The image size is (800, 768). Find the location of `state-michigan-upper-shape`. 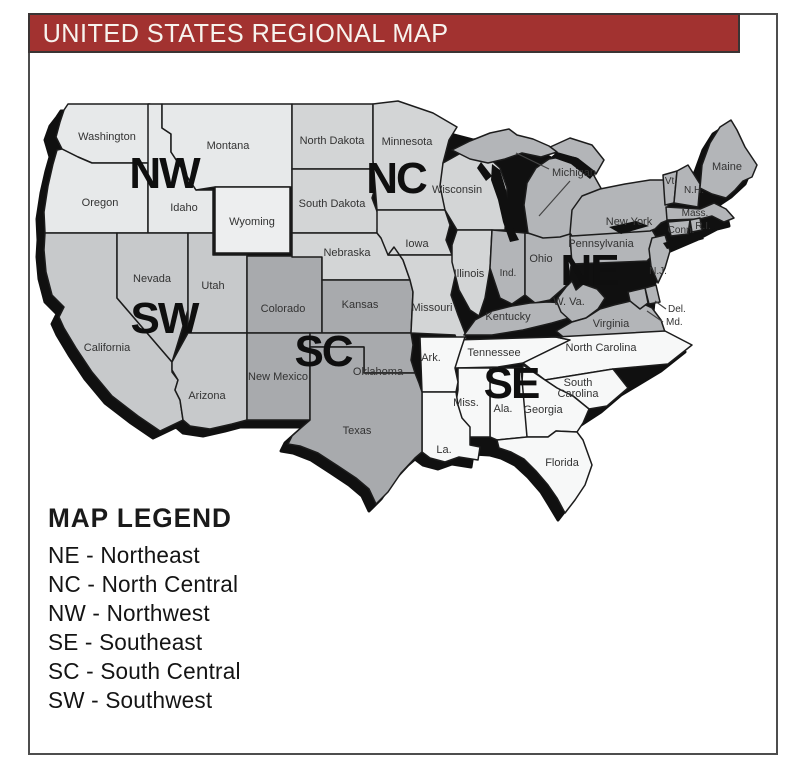

state-michigan-upper-shape is located at coordinates (504, 146).